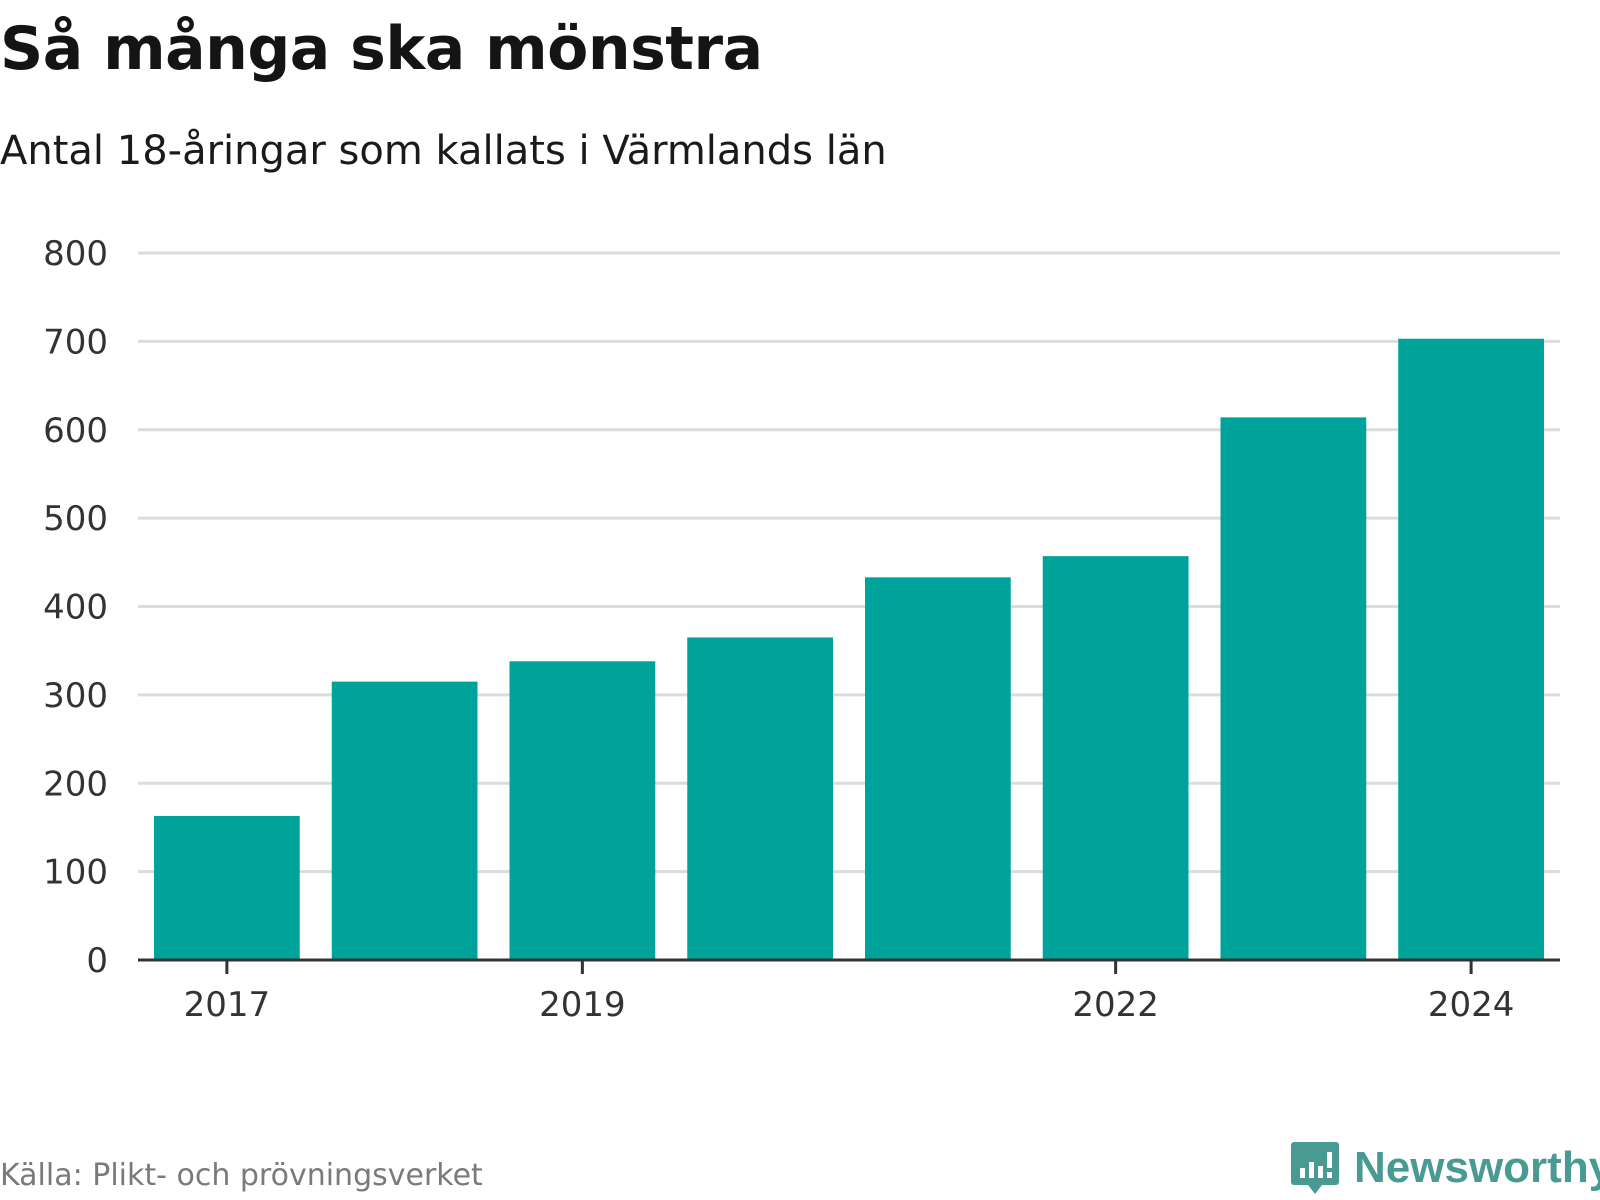 This screenshot has height=1200, width=1600. Describe the element at coordinates (937, 768) in the screenshot. I see `bar-2021` at that location.